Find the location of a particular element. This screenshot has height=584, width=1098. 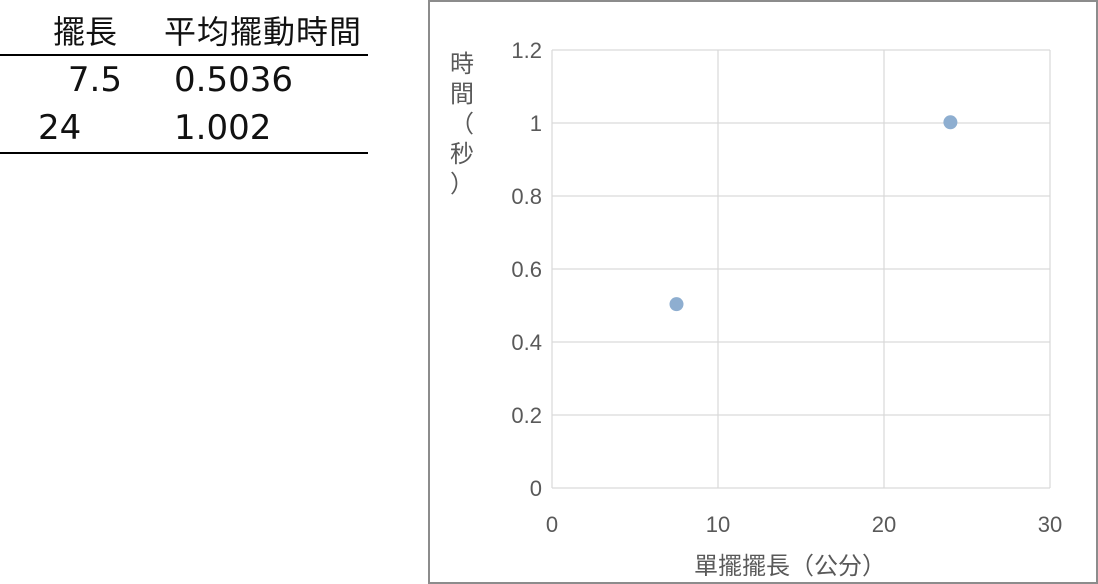

y-axis-title: 時間（秒） is located at coordinates (462, 124).